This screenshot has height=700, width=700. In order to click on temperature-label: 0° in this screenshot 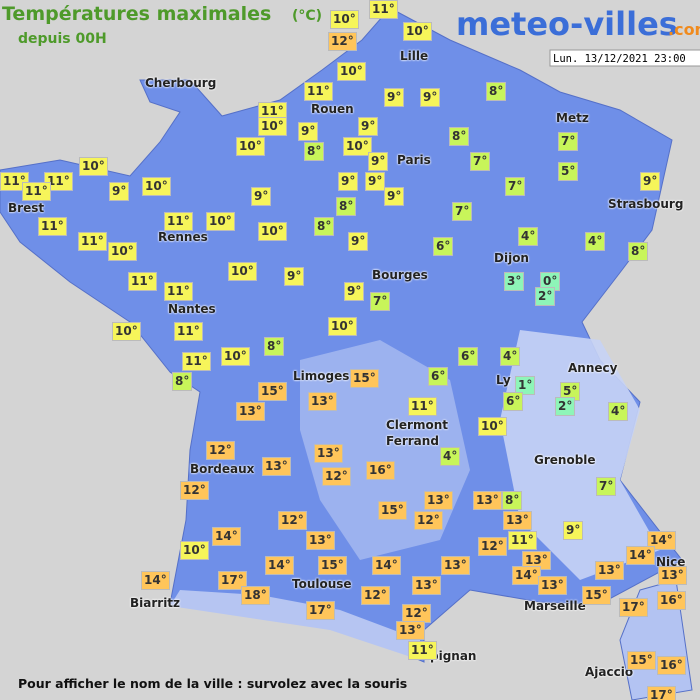, I will do `click(550, 281)`.